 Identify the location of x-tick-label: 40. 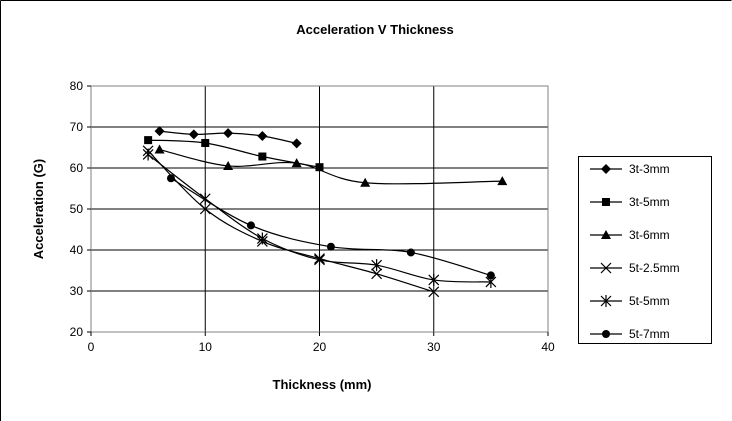
(548, 347).